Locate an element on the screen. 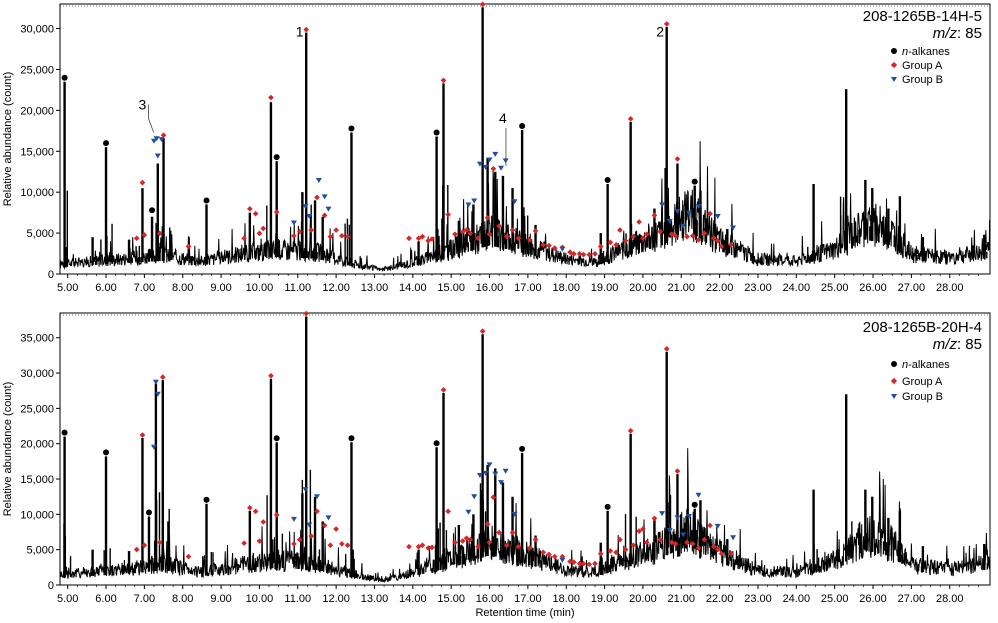 Image resolution: width=998 pixels, height=623 pixels. legend-marker-group-a is located at coordinates (894, 65).